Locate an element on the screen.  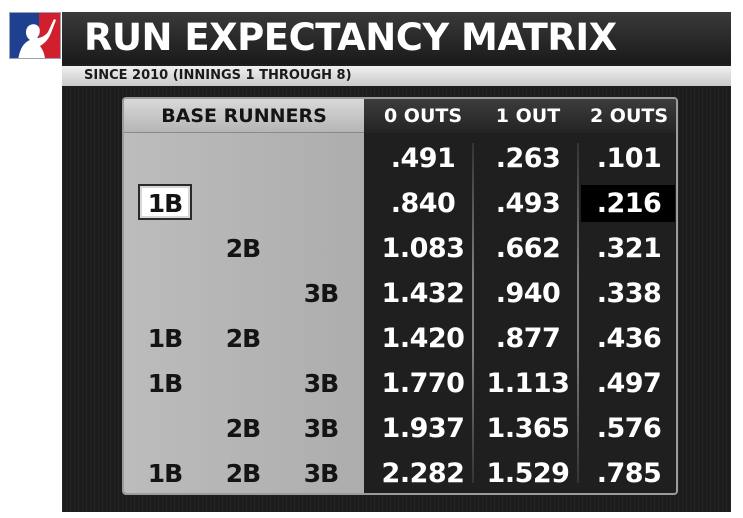
value-cell: .436 is located at coordinates (629, 338).